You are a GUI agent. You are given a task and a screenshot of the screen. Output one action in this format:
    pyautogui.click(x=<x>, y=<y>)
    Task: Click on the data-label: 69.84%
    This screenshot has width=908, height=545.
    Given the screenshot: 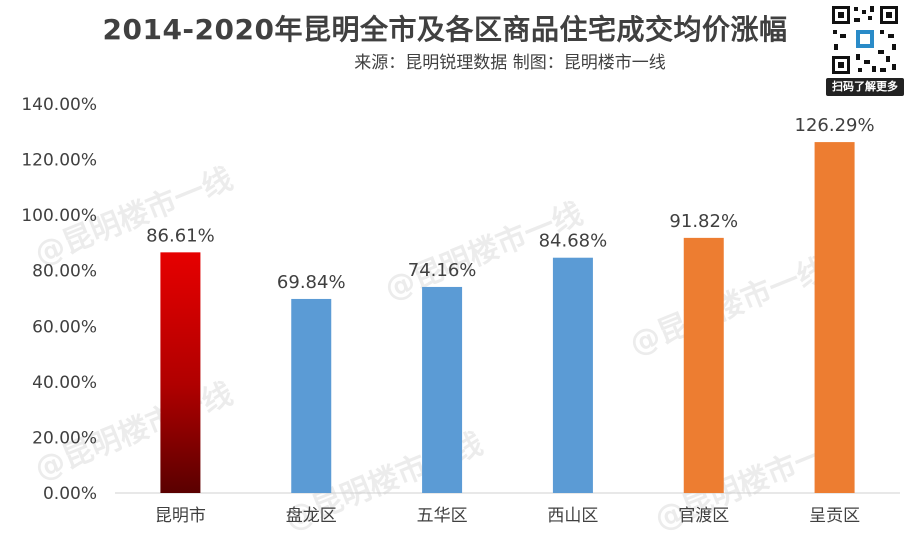 What is the action you would take?
    pyautogui.click(x=311, y=282)
    